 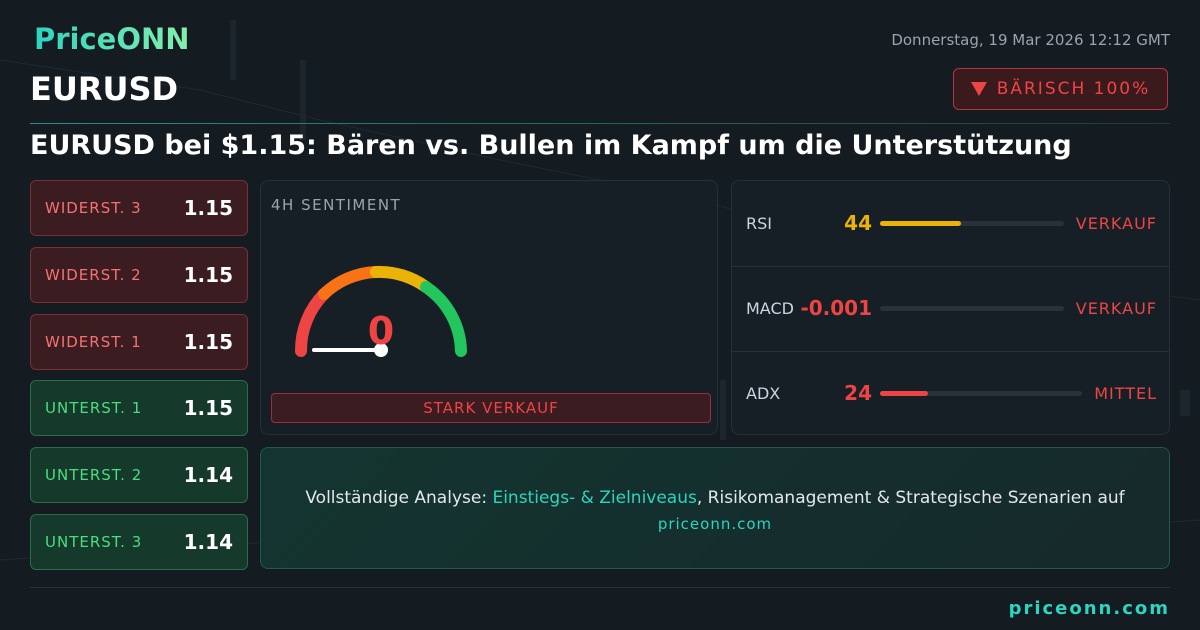 I want to click on gauge, so click(x=380, y=311).